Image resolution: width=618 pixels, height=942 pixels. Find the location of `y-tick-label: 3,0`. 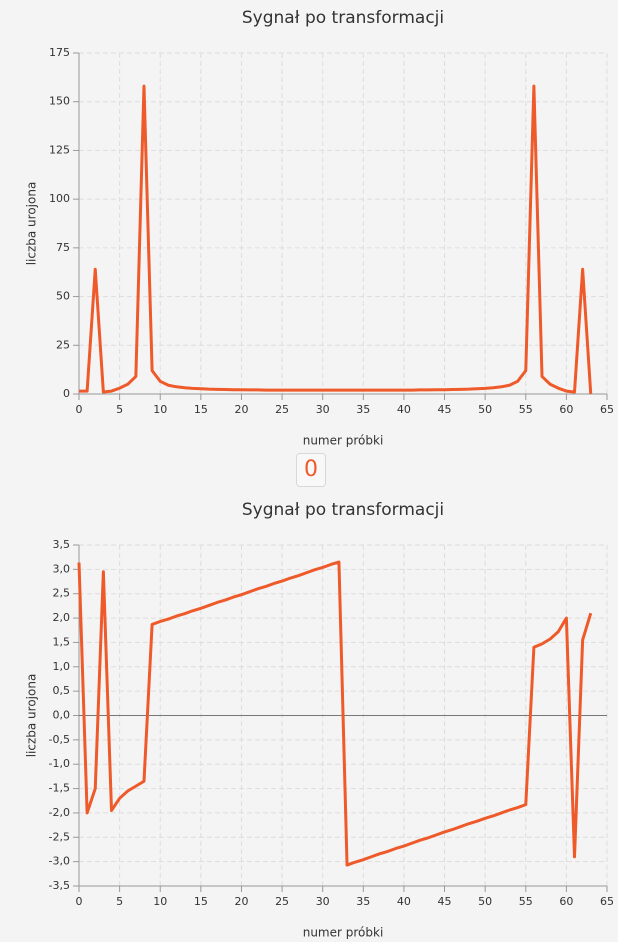

y-tick-label: 3,0 is located at coordinates (62, 568).